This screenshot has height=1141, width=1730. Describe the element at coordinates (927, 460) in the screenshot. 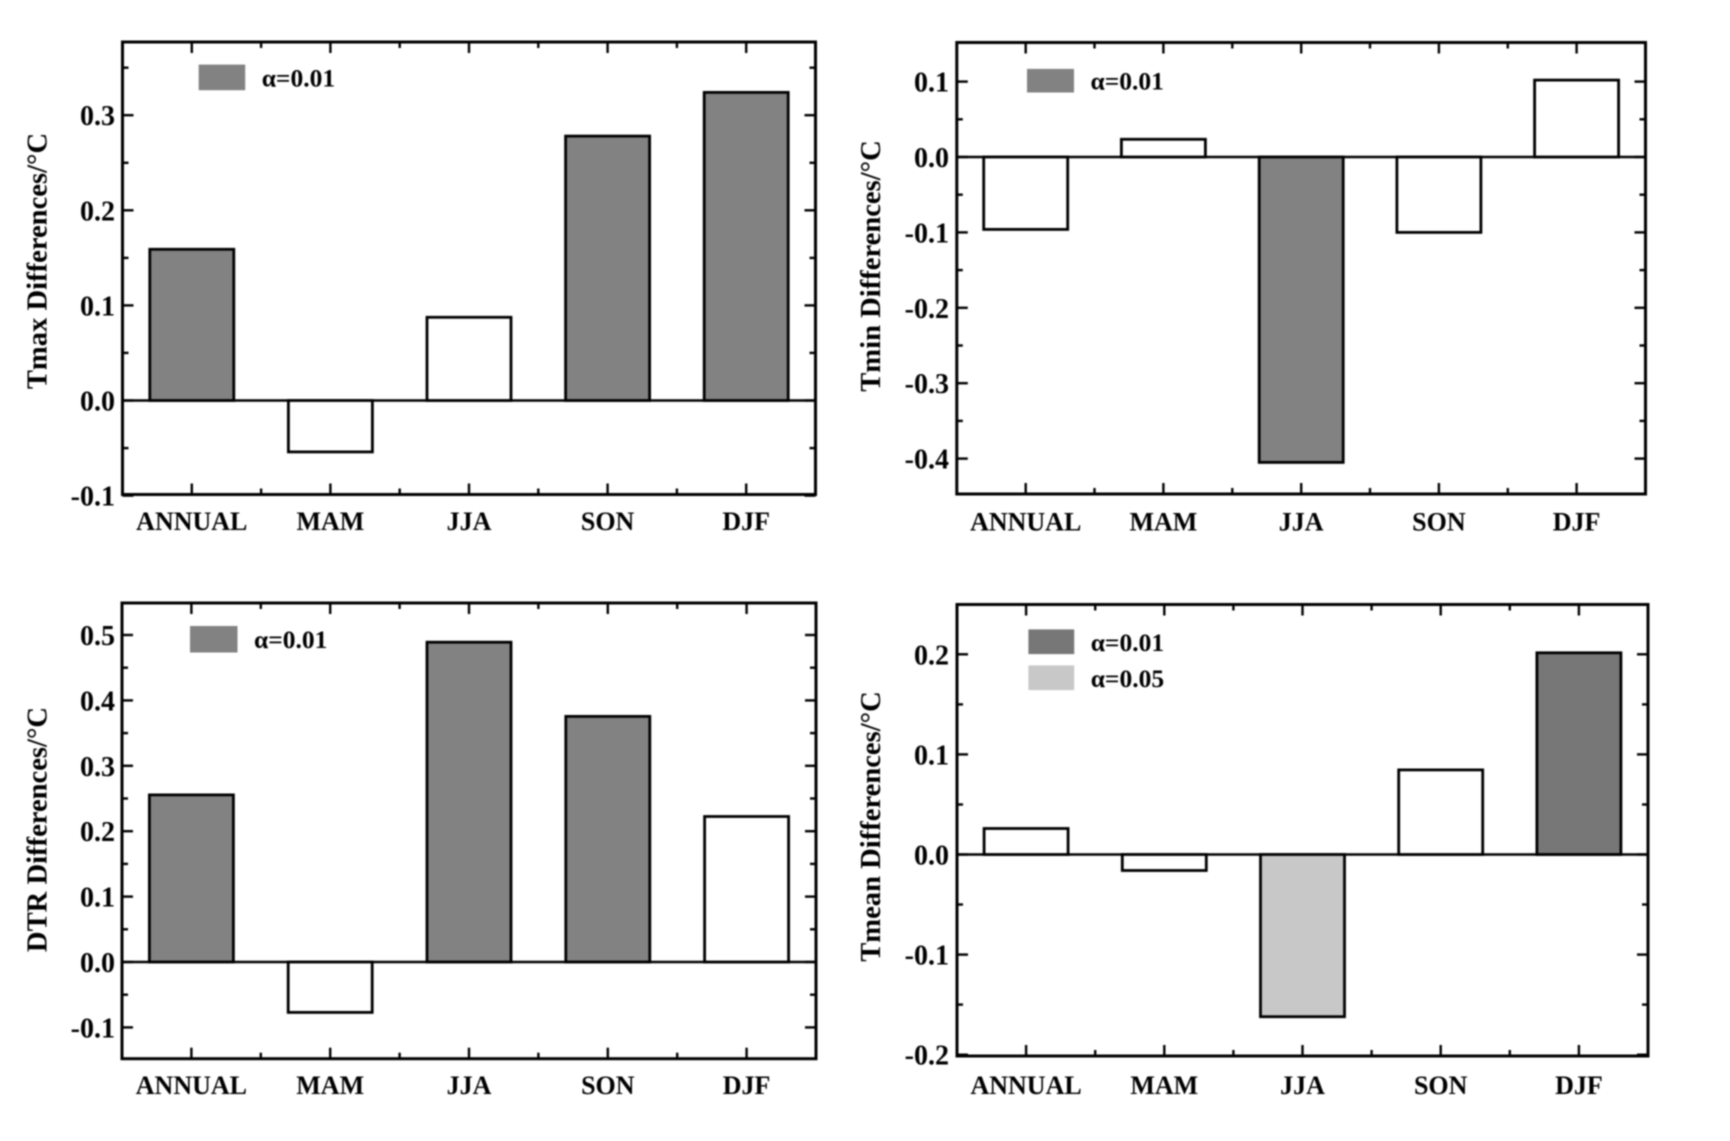

I see `svg-text: -0.4` at that location.